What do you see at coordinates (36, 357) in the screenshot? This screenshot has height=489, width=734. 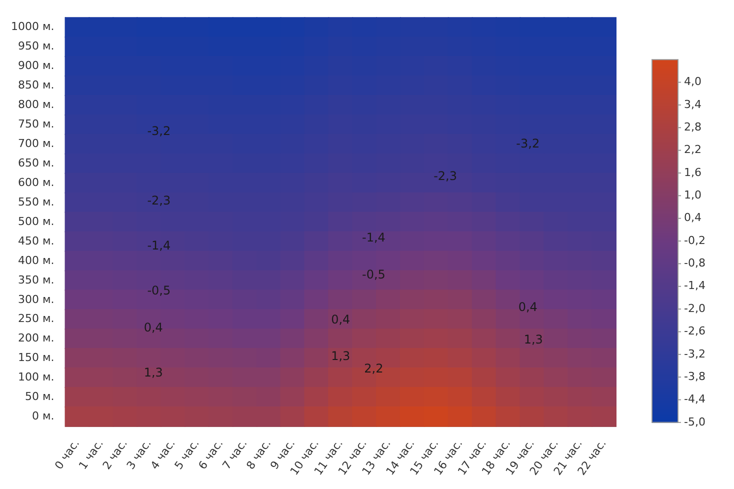 I see `y-tick-label: 150 м.` at bounding box center [36, 357].